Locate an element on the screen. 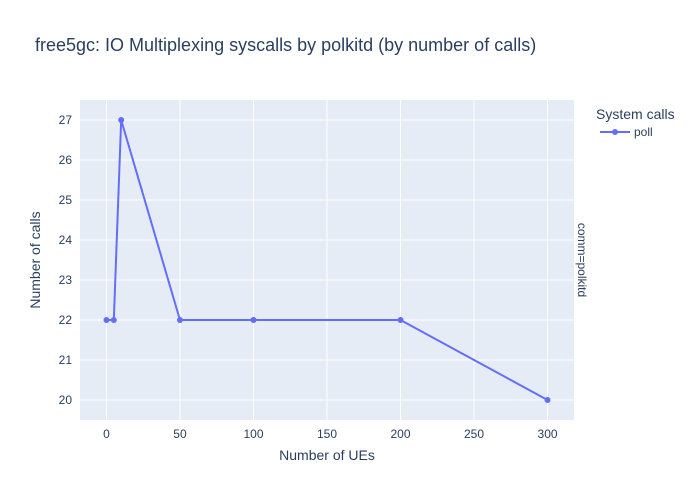  x-axis-ticks: 0 50 100 150 200 250 300 is located at coordinates (330, 434).